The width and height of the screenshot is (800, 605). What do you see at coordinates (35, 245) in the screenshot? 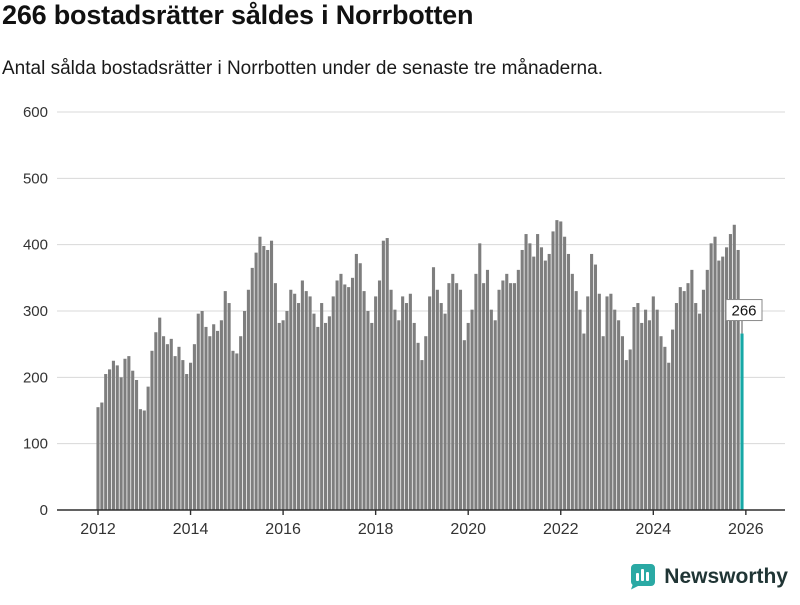
I see `y-tick-label: 400` at bounding box center [35, 245].